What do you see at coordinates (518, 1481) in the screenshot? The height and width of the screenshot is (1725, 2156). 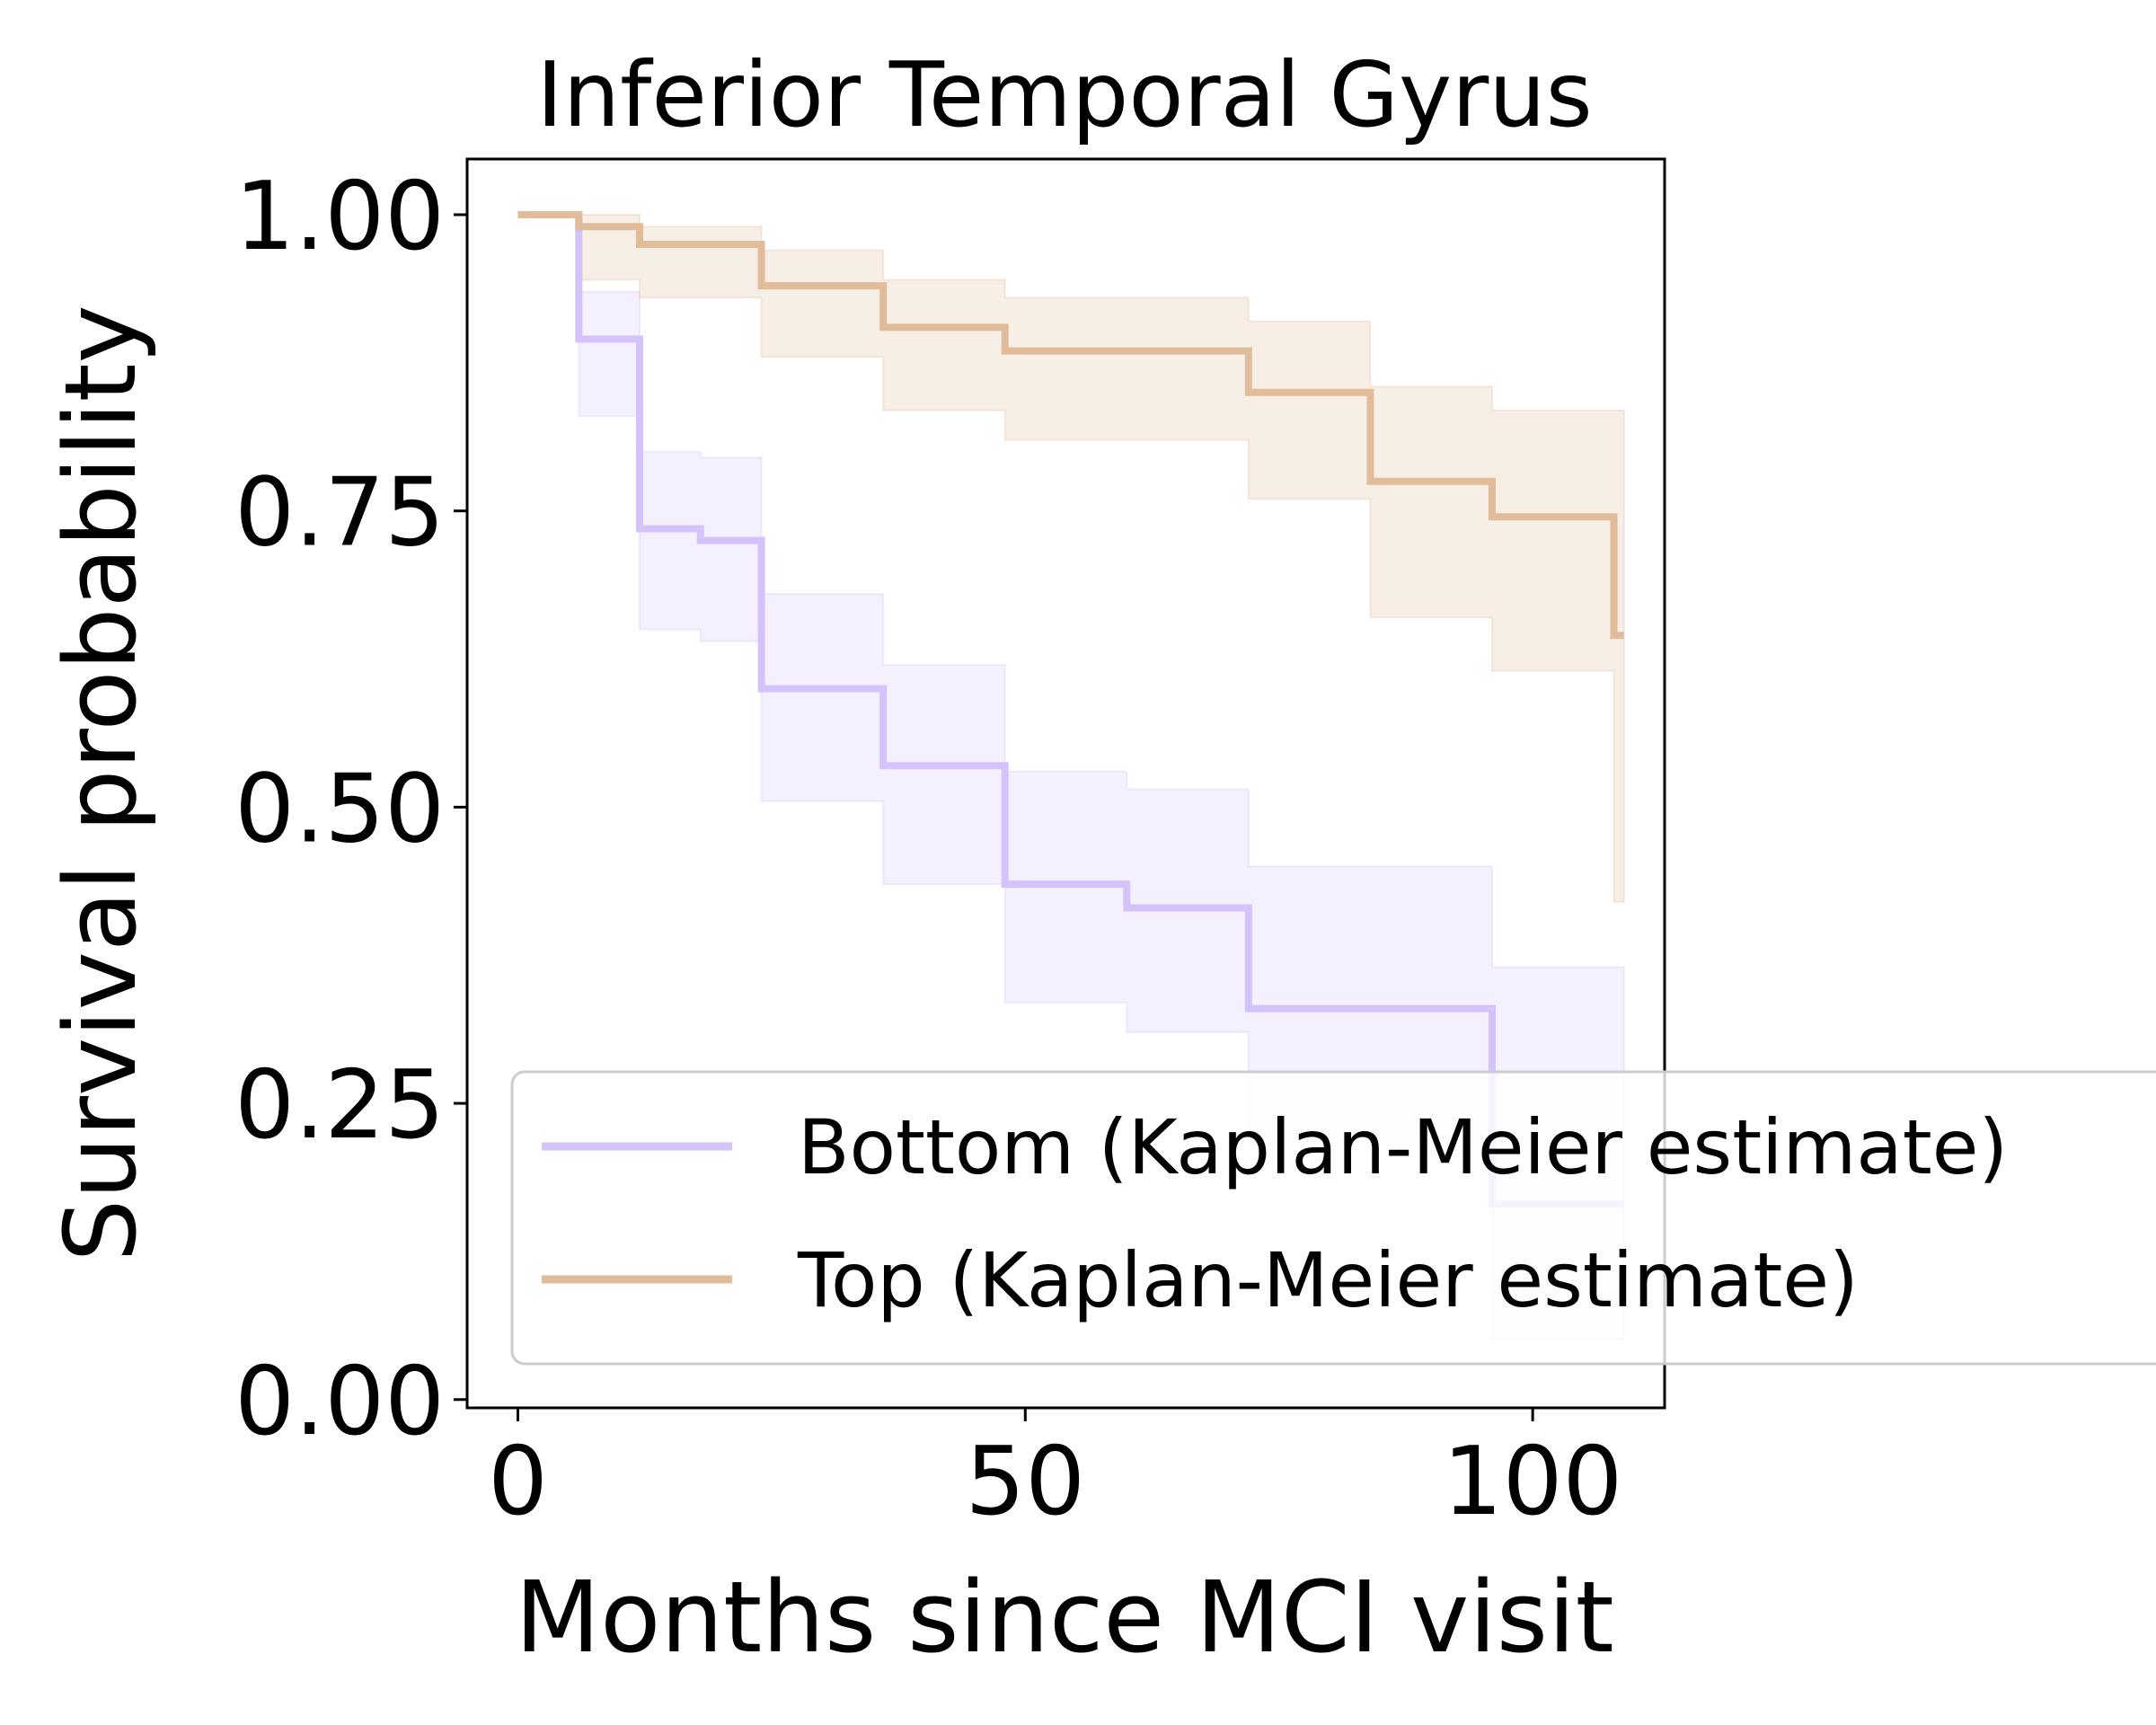 I see `x-tick-label: 0` at bounding box center [518, 1481].